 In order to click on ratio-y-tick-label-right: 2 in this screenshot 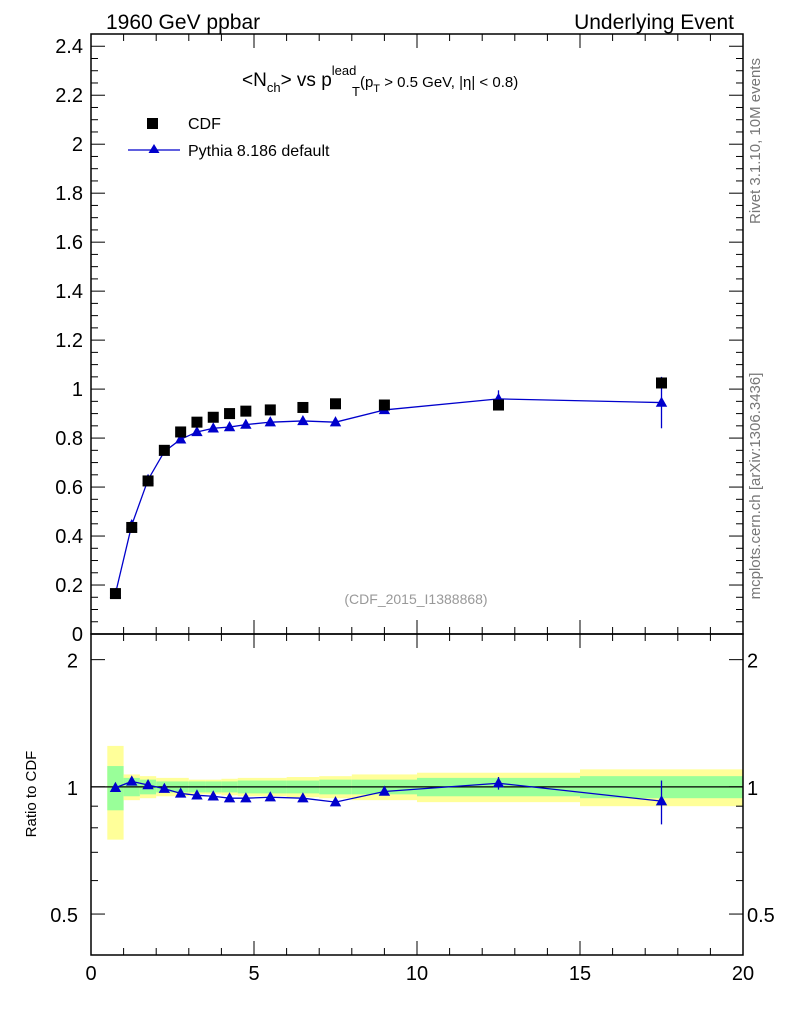, I will do `click(752, 662)`.